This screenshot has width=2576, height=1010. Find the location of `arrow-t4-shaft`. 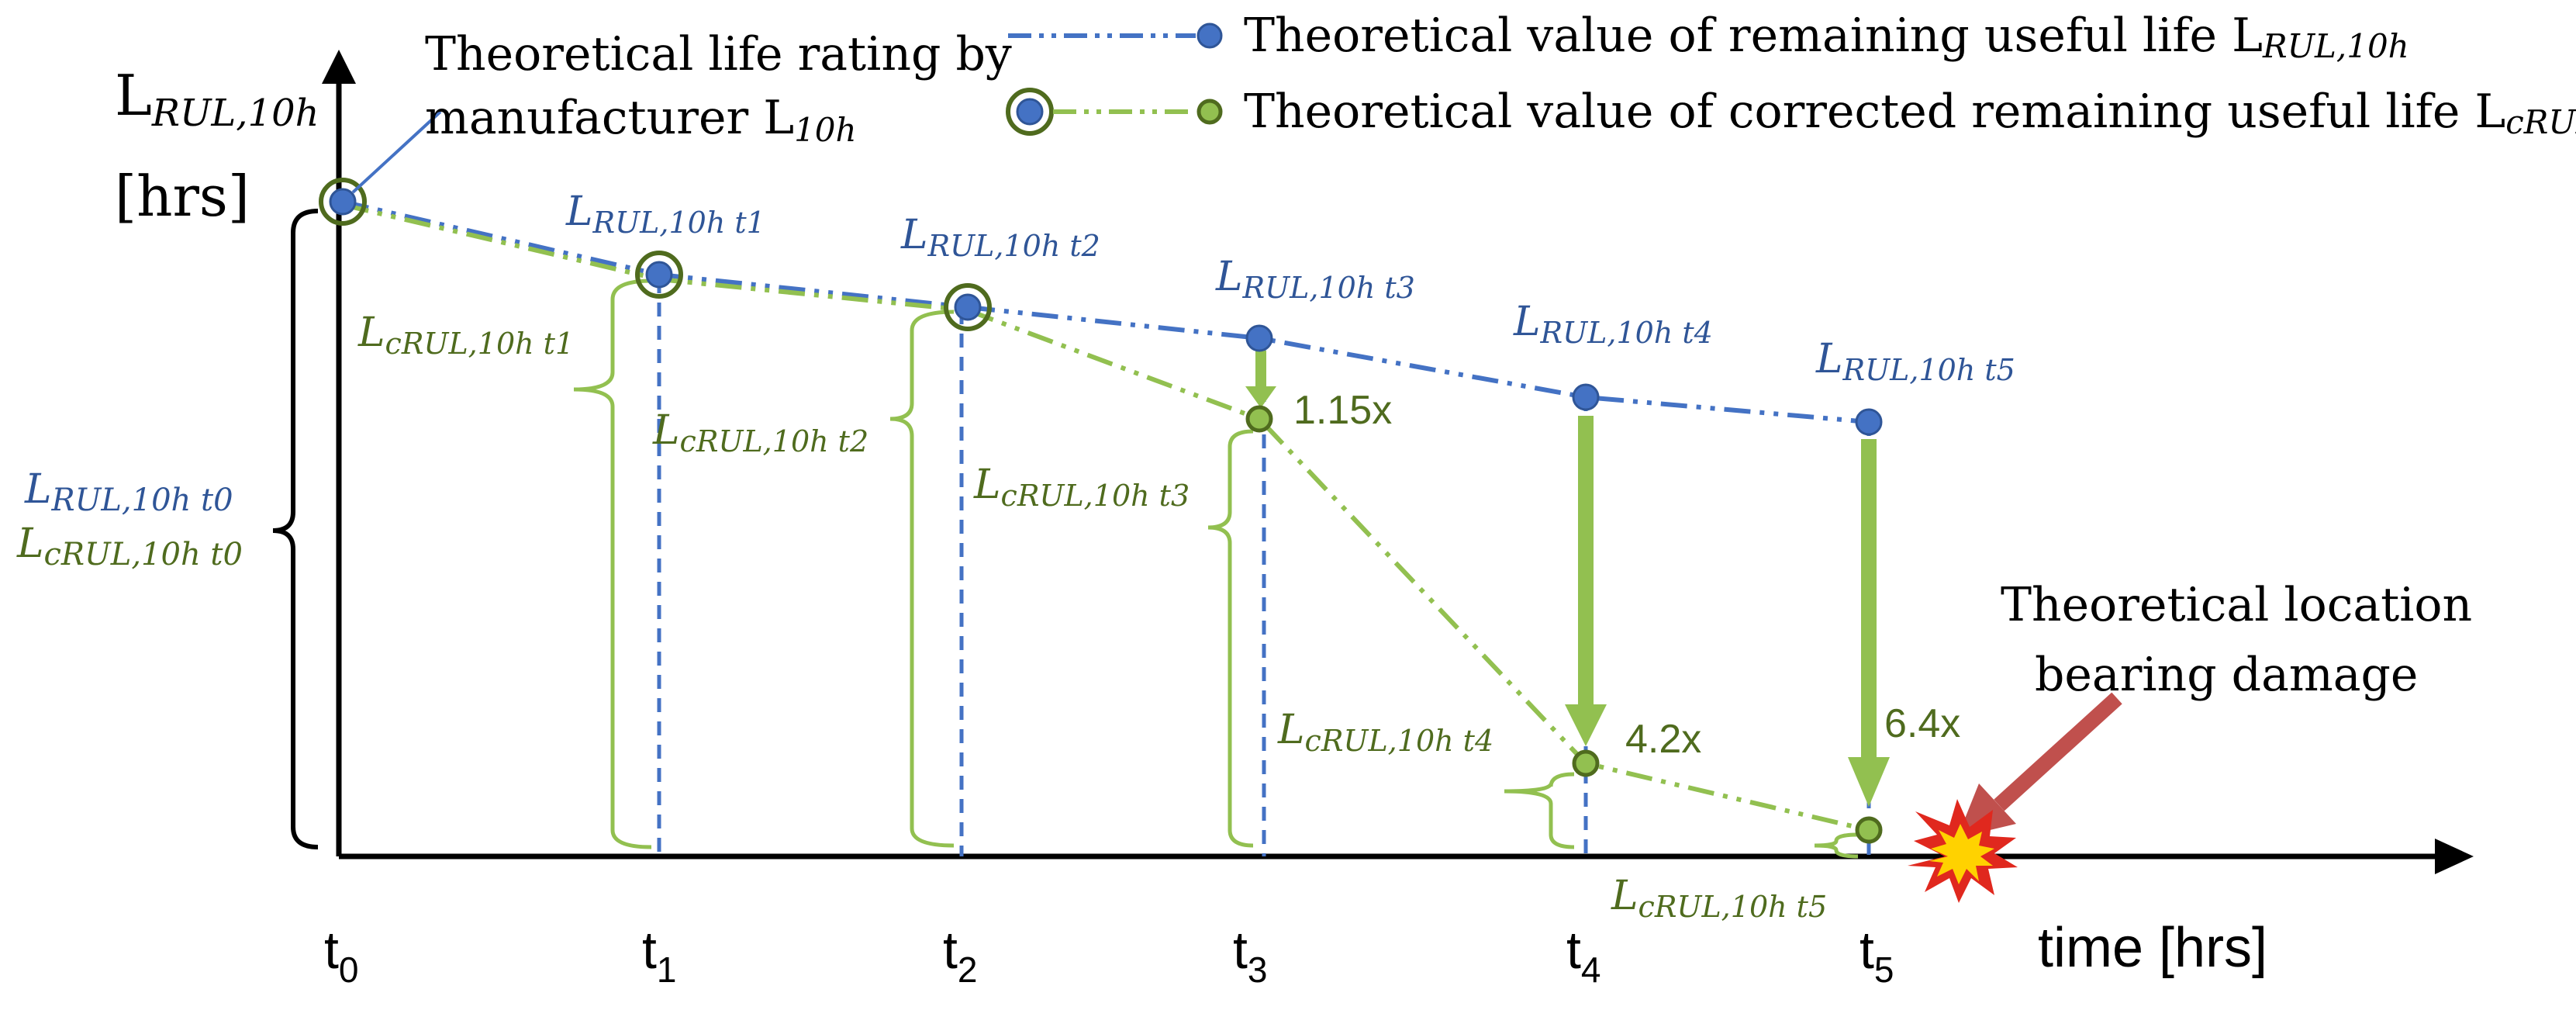

arrow-t4-shaft is located at coordinates (1586, 562).